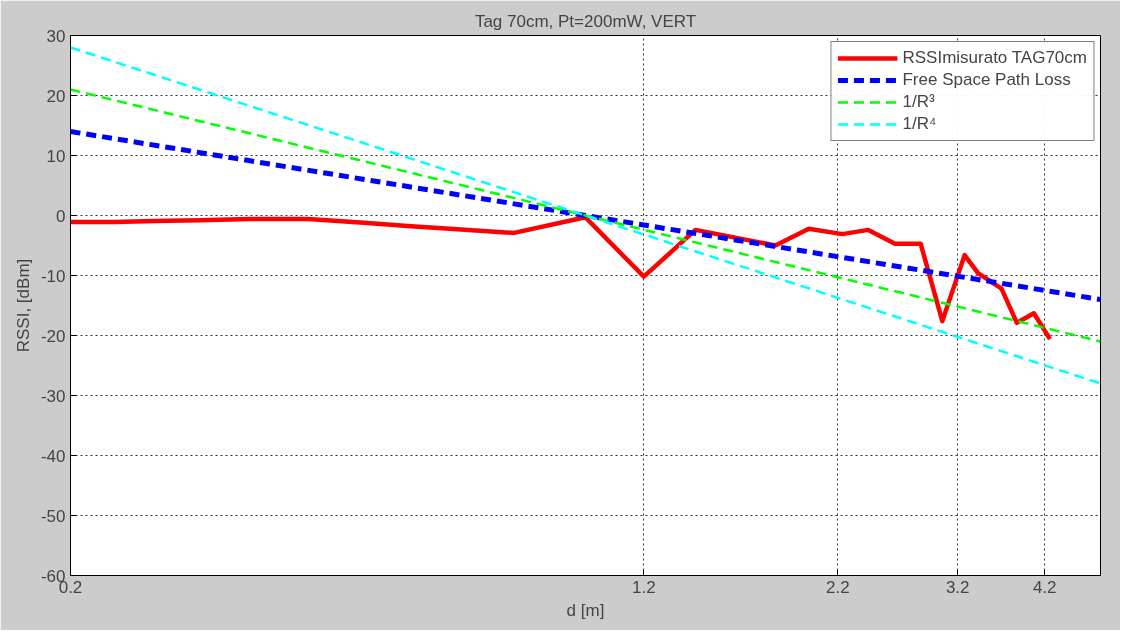 Image resolution: width=1134 pixels, height=638 pixels. I want to click on y-tick-label: 20, so click(56, 96).